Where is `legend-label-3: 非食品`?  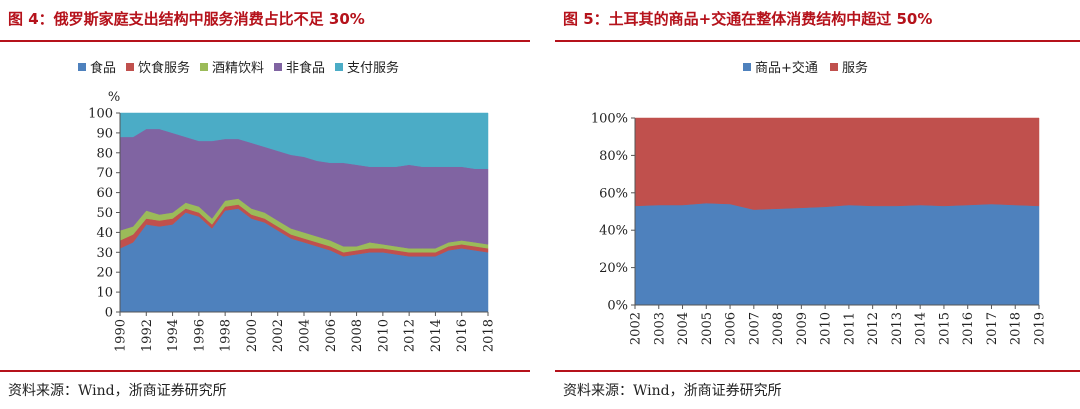 legend-label-3: 非食品 is located at coordinates (305, 68).